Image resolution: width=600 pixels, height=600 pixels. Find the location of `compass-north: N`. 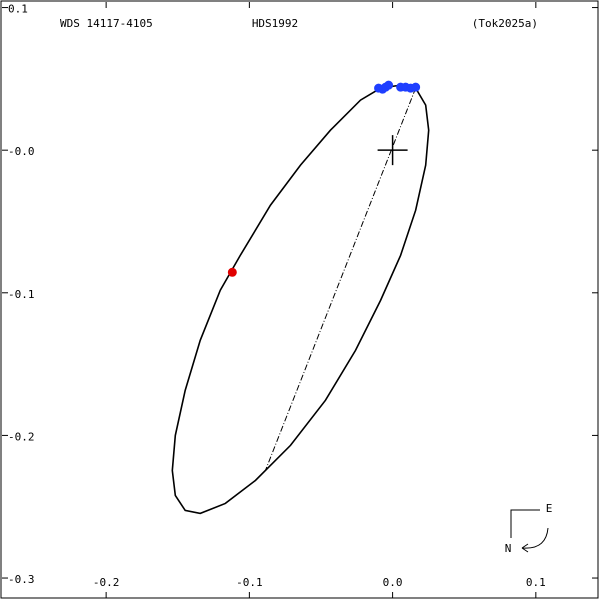

compass-north: N is located at coordinates (508, 548).